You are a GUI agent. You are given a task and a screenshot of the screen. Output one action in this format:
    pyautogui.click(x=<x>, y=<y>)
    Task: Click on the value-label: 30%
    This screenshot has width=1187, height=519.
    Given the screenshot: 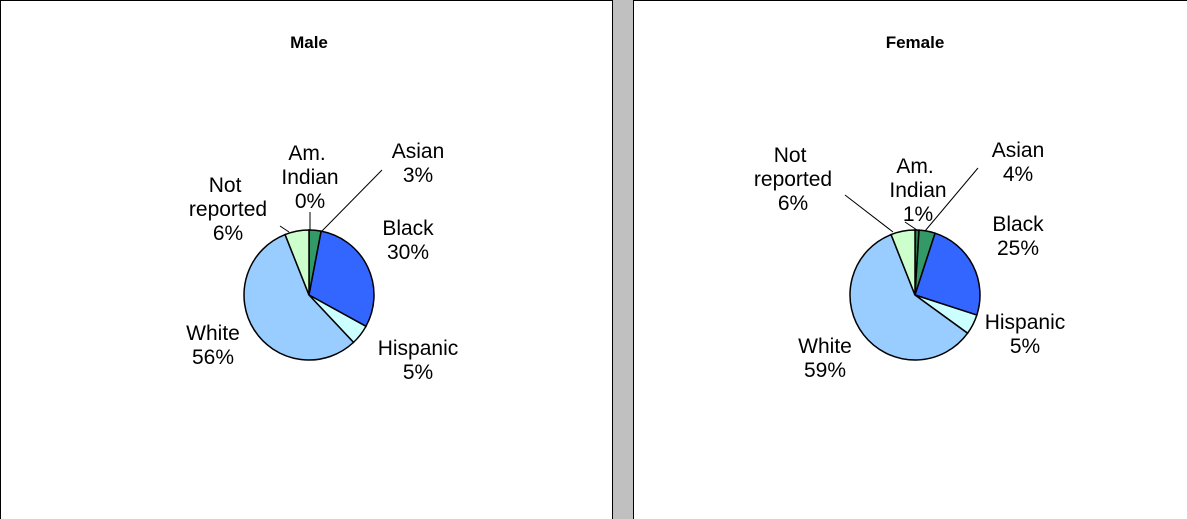 What is the action you would take?
    pyautogui.click(x=408, y=252)
    